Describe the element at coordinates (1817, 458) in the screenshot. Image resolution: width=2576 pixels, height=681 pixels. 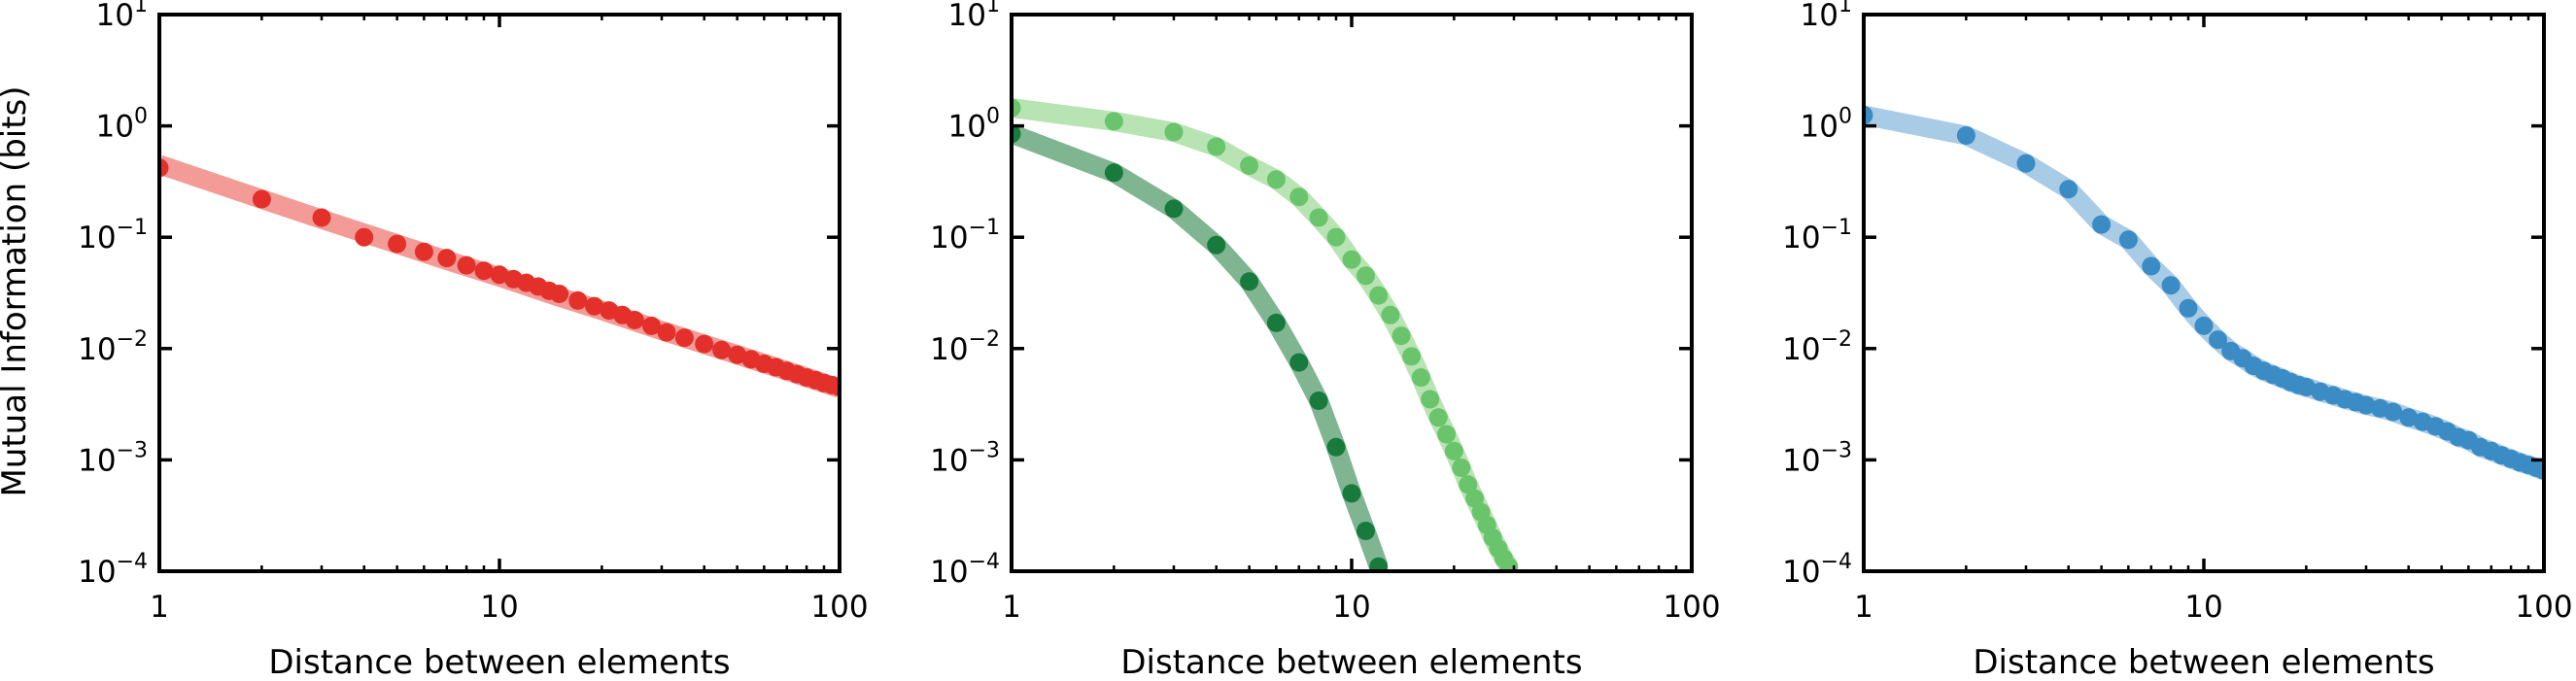
I see `y-tick-label: 10⁻³` at that location.